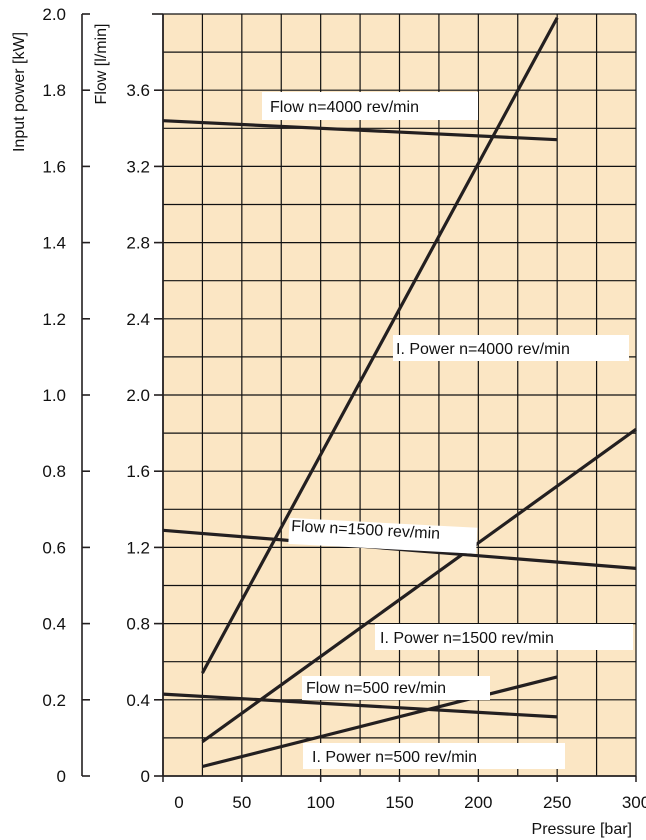 Image resolution: width=646 pixels, height=840 pixels. I want to click on series-label-group-4: I. Power n=1500 rev/min, so click(504, 637).